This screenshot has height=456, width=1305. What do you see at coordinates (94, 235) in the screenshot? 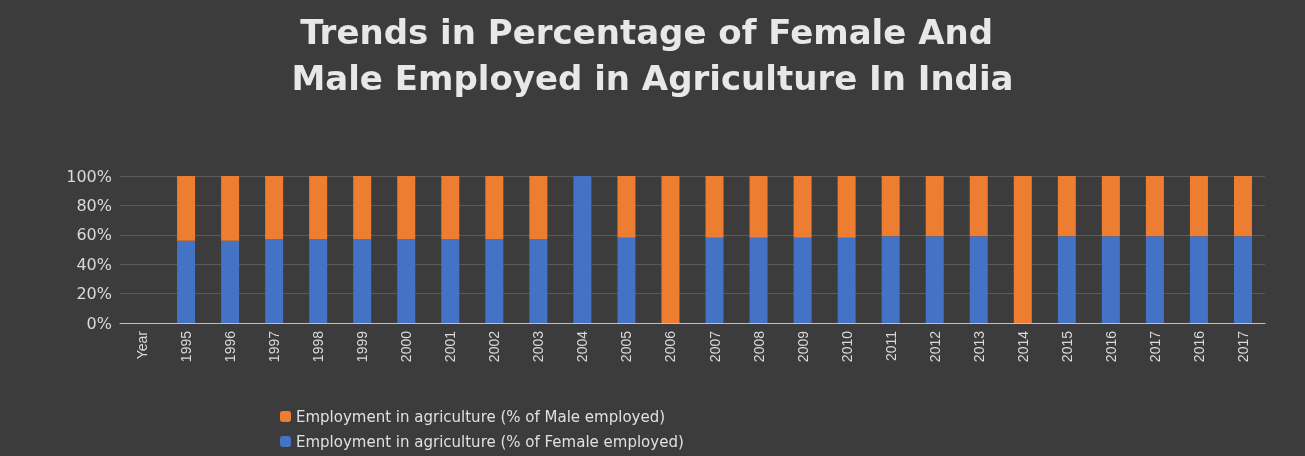
I see `y-tick-label: 60%` at bounding box center [94, 235].